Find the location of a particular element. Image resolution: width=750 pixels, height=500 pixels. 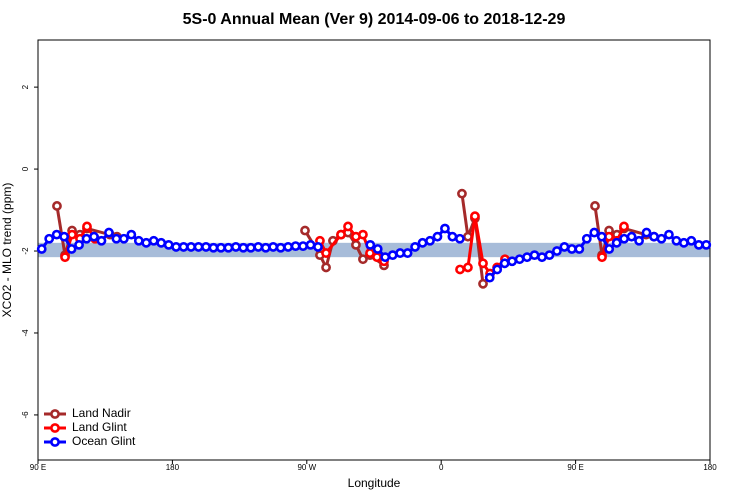

x-axis-label: Longitude is located at coordinates (374, 483).